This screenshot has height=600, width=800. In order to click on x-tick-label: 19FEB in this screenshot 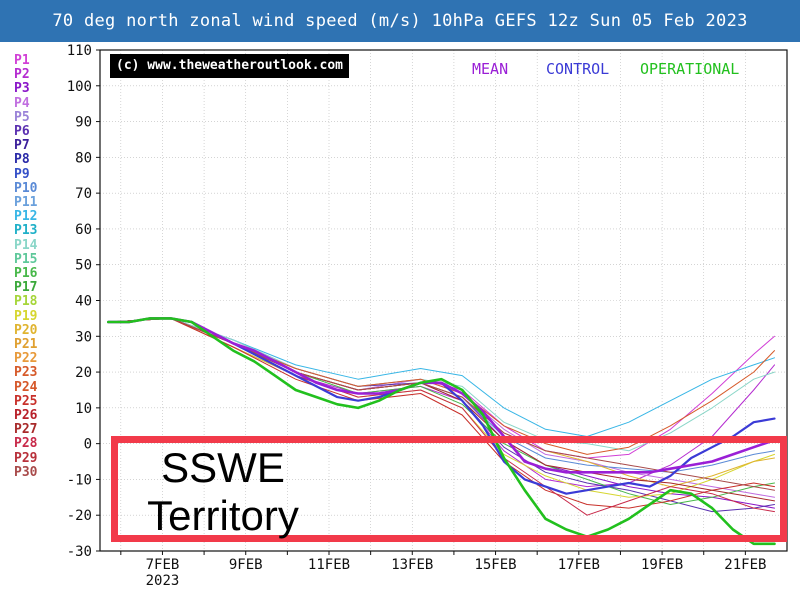, I will do `click(662, 565)`.